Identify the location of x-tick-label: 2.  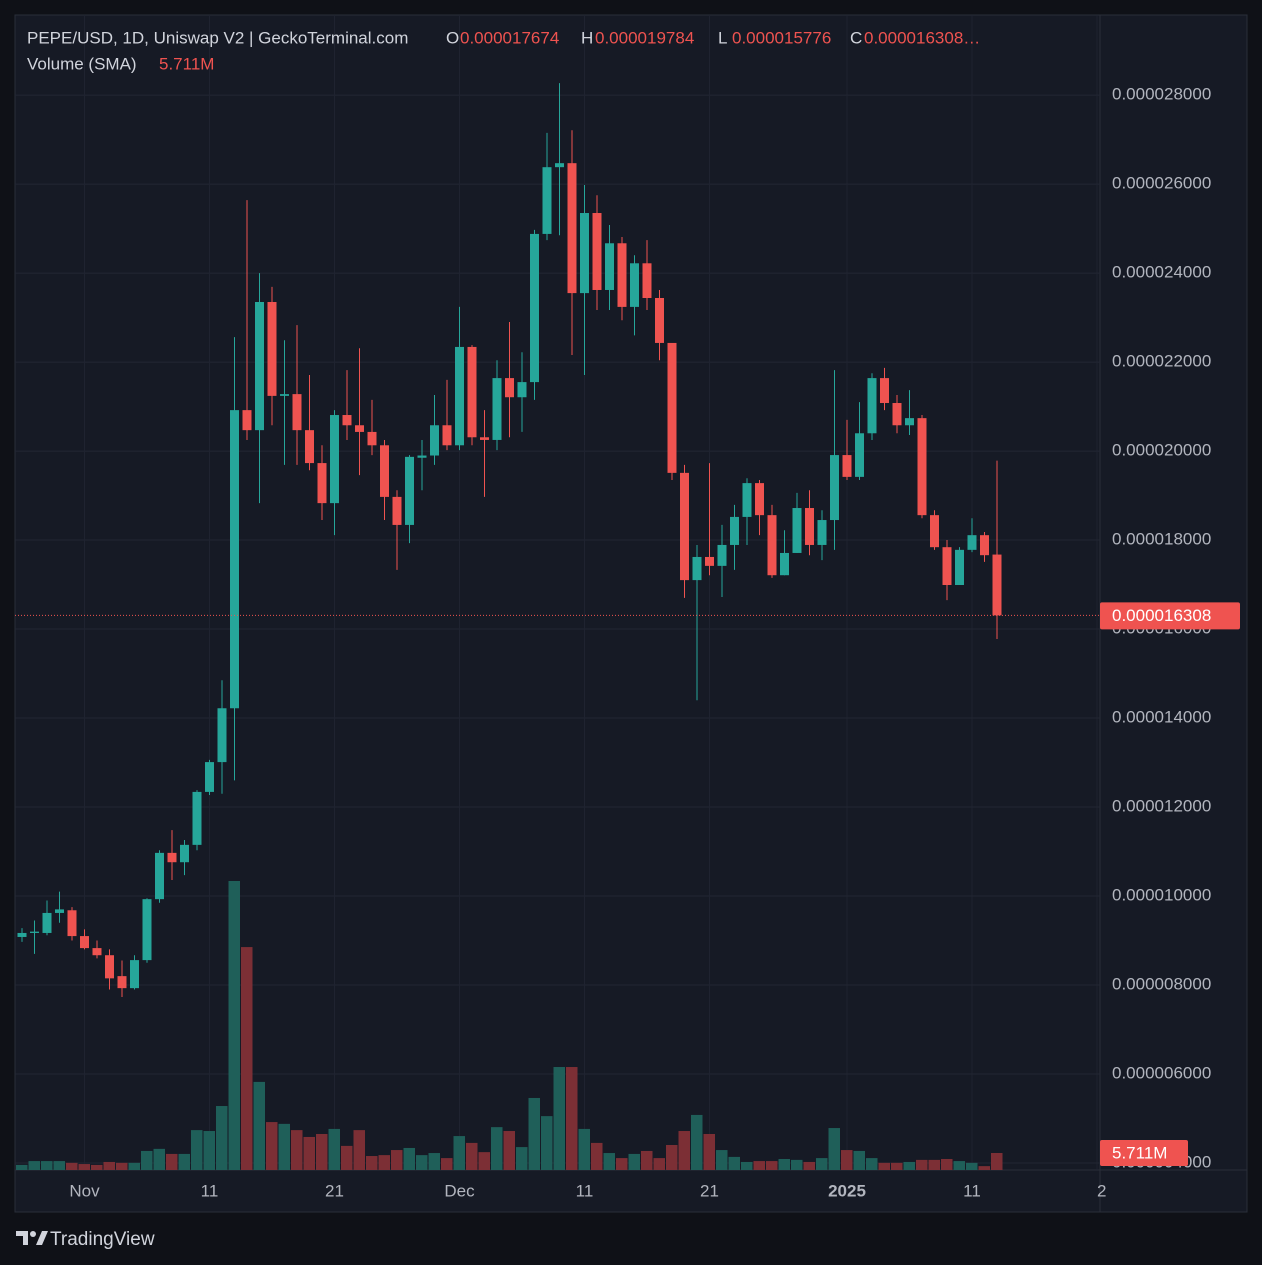
(1101, 1190).